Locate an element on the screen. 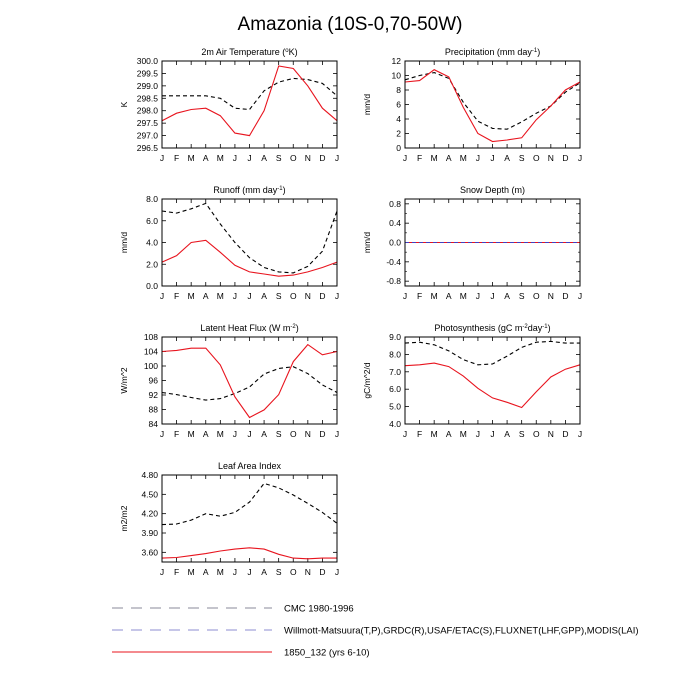  y-tick-label: 3.90 is located at coordinates (149, 533).